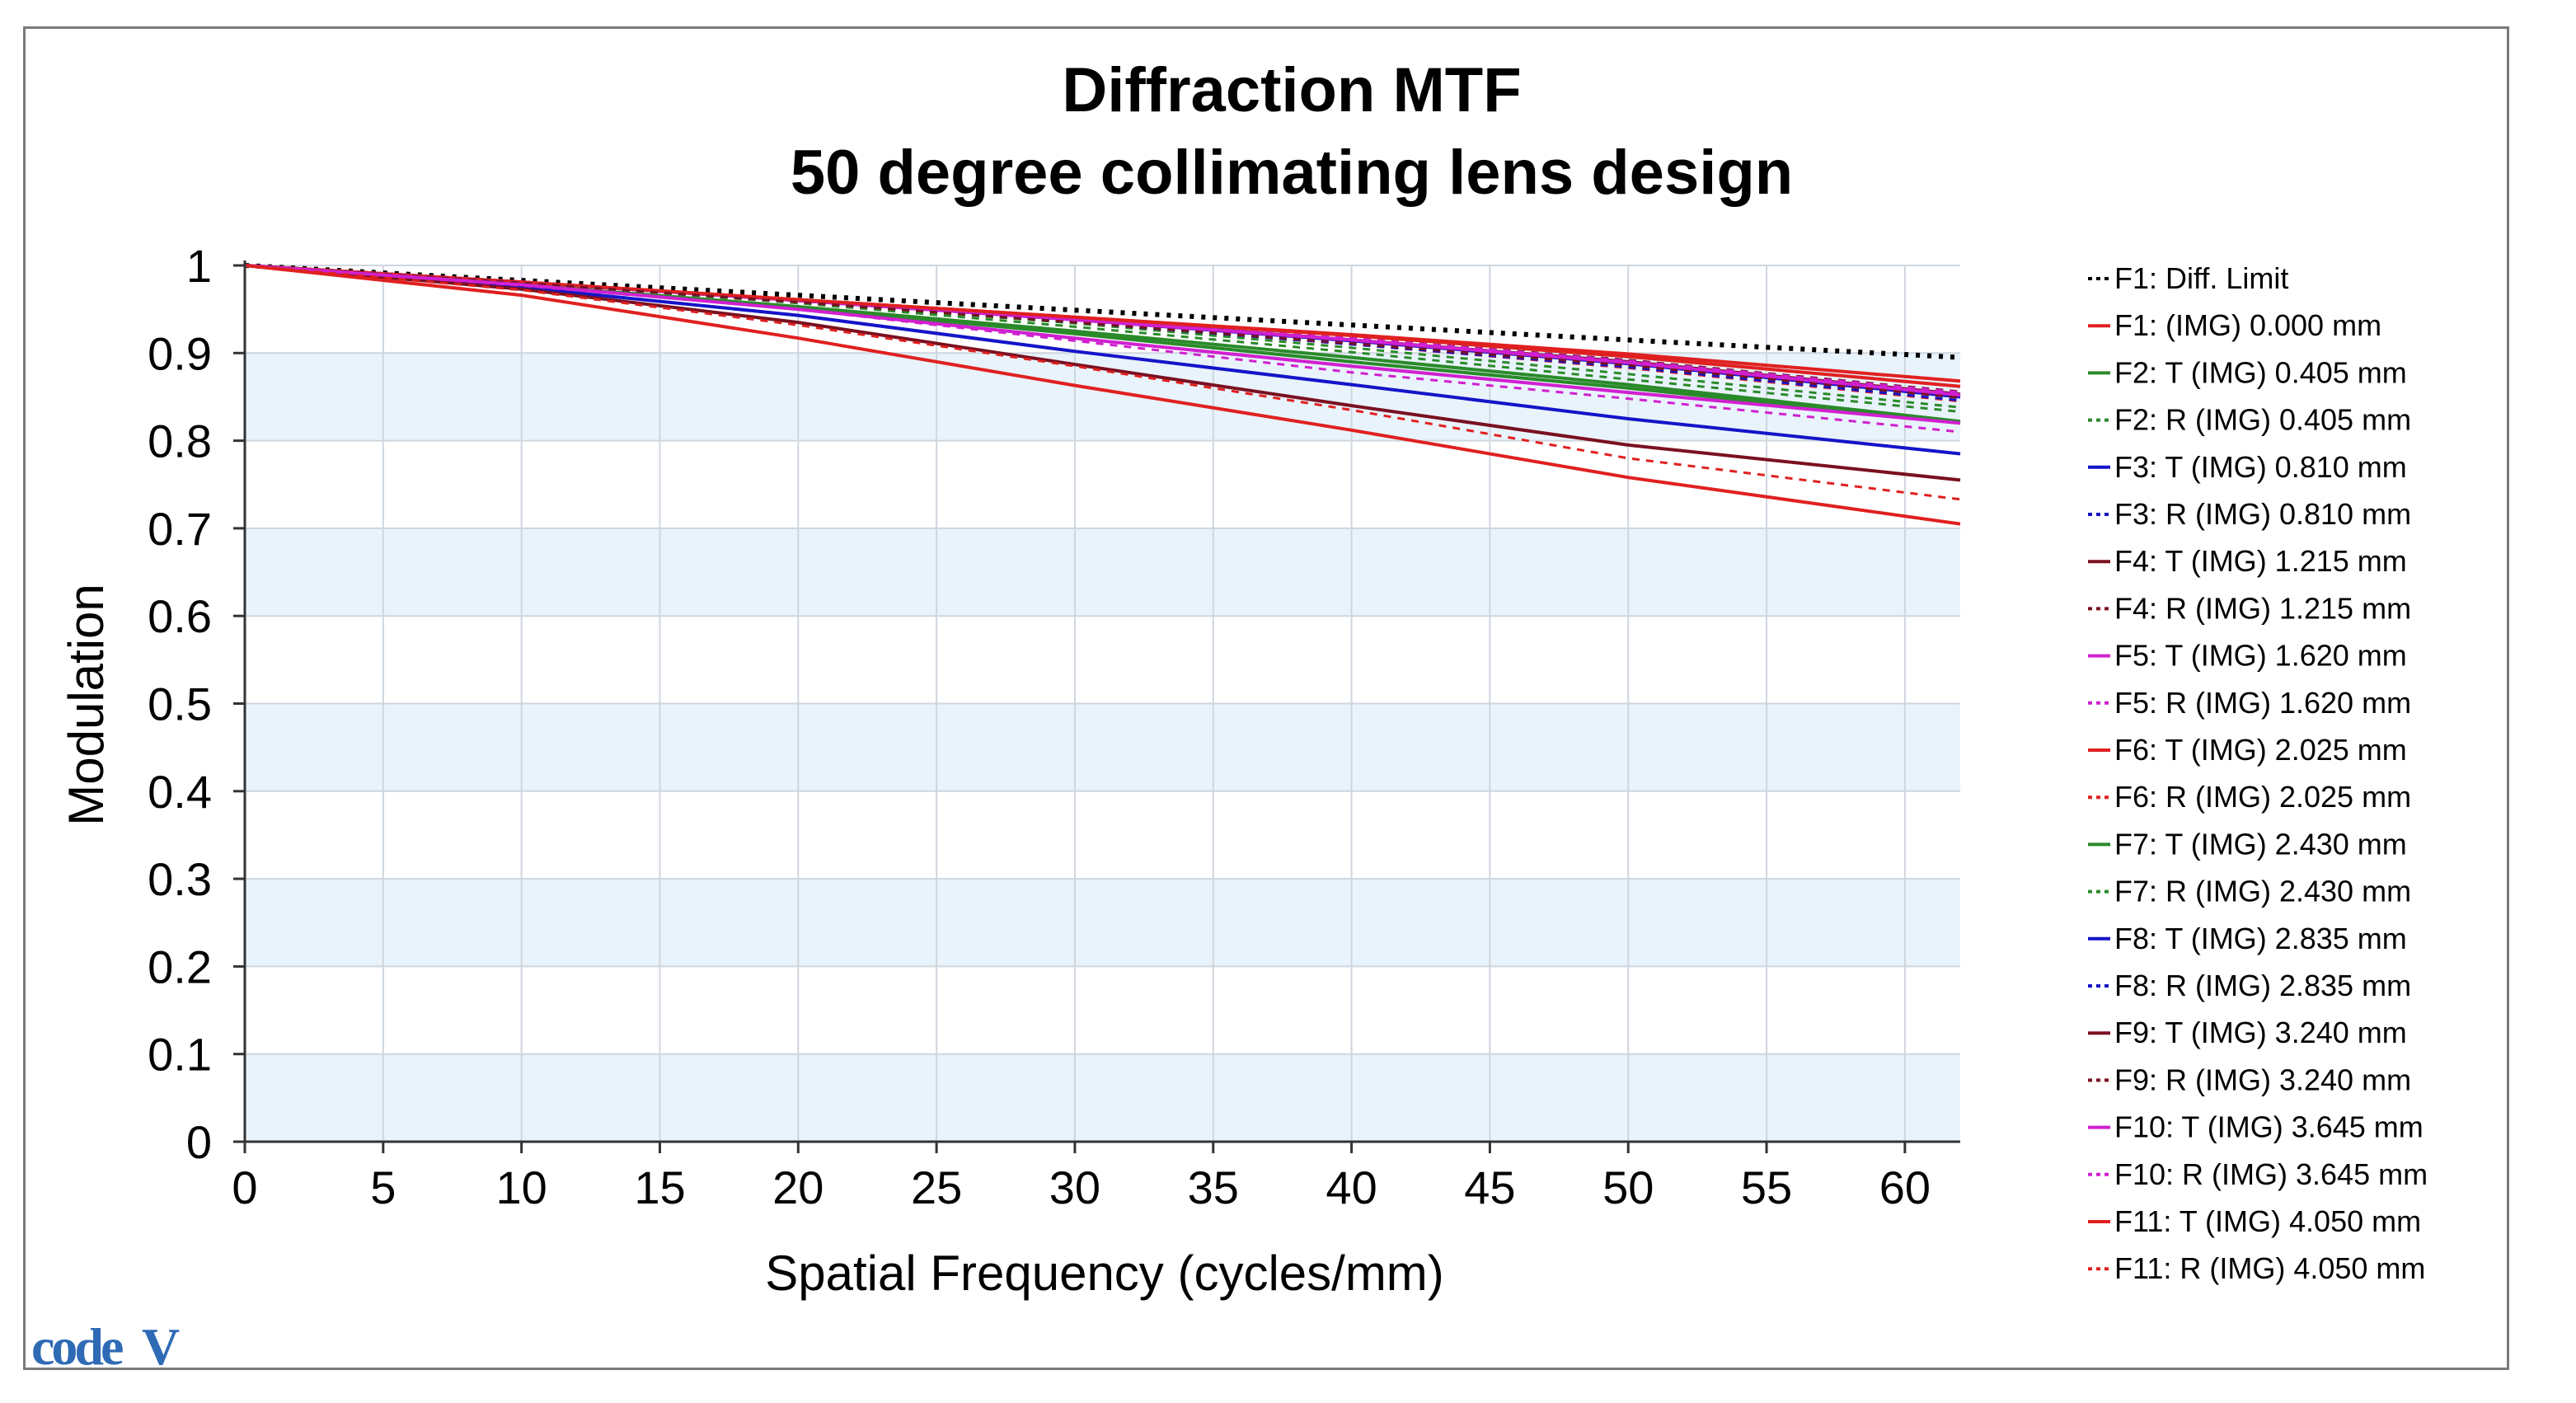 This screenshot has width=2576, height=1403. Describe the element at coordinates (1292, 173) in the screenshot. I see `chart-title-line-2: 50 degree collimating lens design` at that location.